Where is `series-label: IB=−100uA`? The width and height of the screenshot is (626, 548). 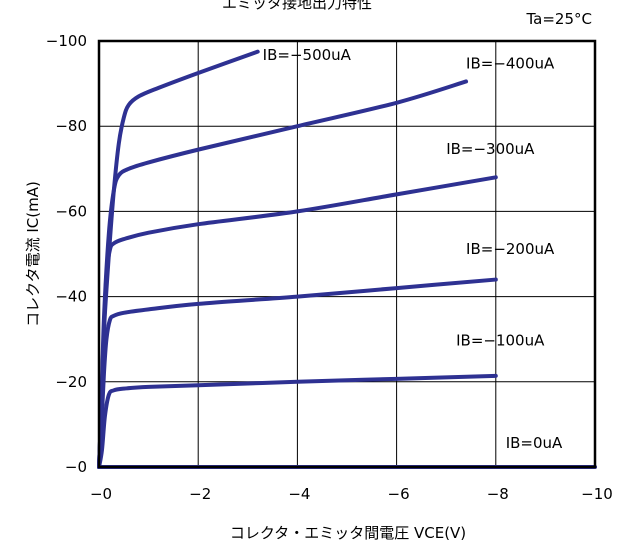 series-label: IB=−100uA is located at coordinates (500, 341).